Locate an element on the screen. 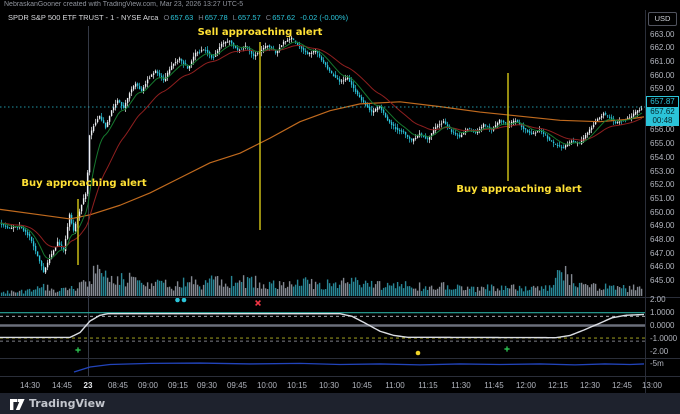 Image resolution: width=680 pixels, height=414 pixels. price-axis-label: 662.00 is located at coordinates (662, 48).